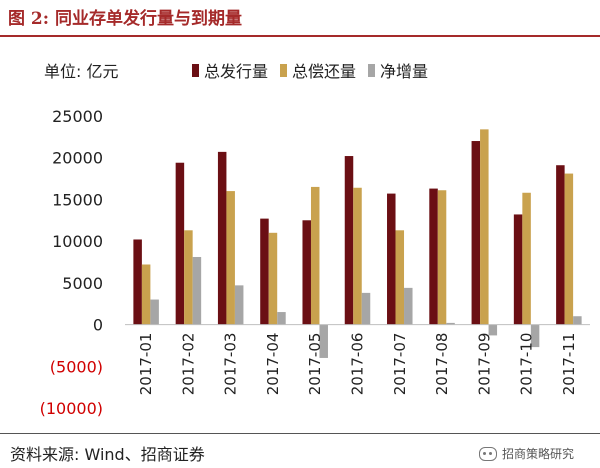 The height and width of the screenshot is (468, 600). Describe the element at coordinates (236, 71) in the screenshot. I see `legend-label-issue: 总发行量` at that location.